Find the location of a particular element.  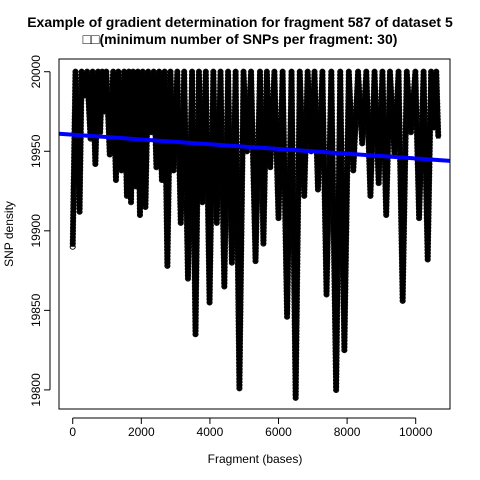

trend-layer is located at coordinates (254, 147).